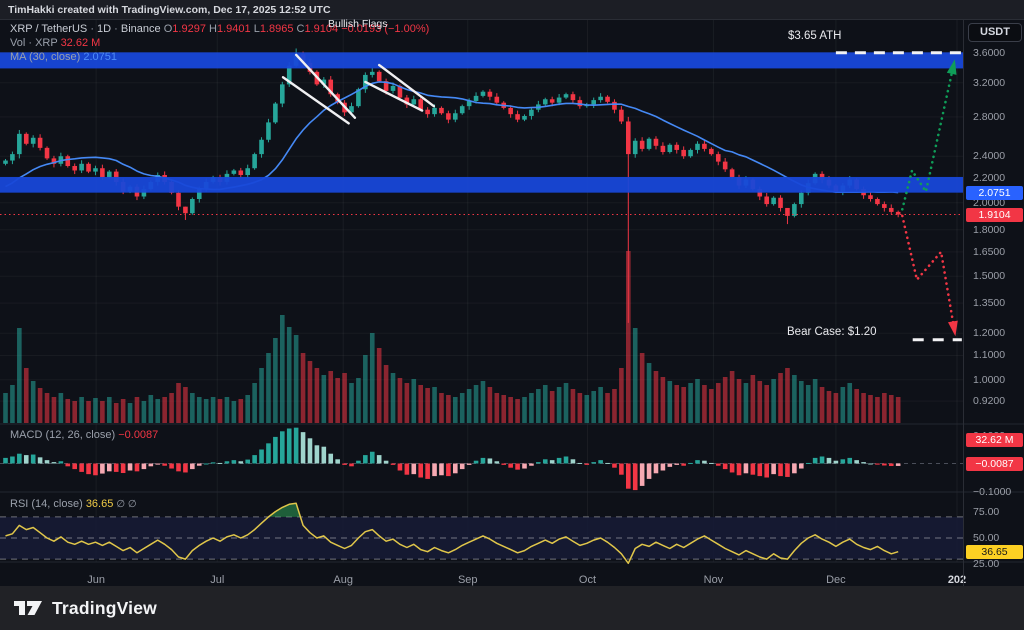 The width and height of the screenshot is (1024, 630). What do you see at coordinates (46, 504) in the screenshot?
I see `rsi-label: RSI (14, close)` at bounding box center [46, 504].